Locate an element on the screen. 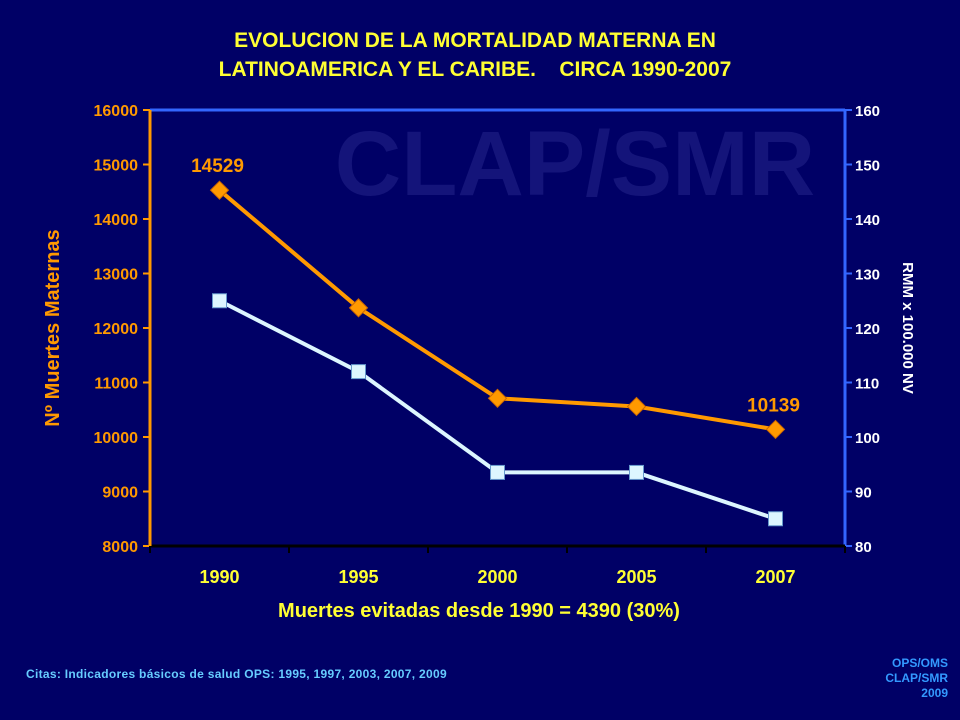  y-axis-right-label: RMM x 100.000 NV is located at coordinates (907, 328).